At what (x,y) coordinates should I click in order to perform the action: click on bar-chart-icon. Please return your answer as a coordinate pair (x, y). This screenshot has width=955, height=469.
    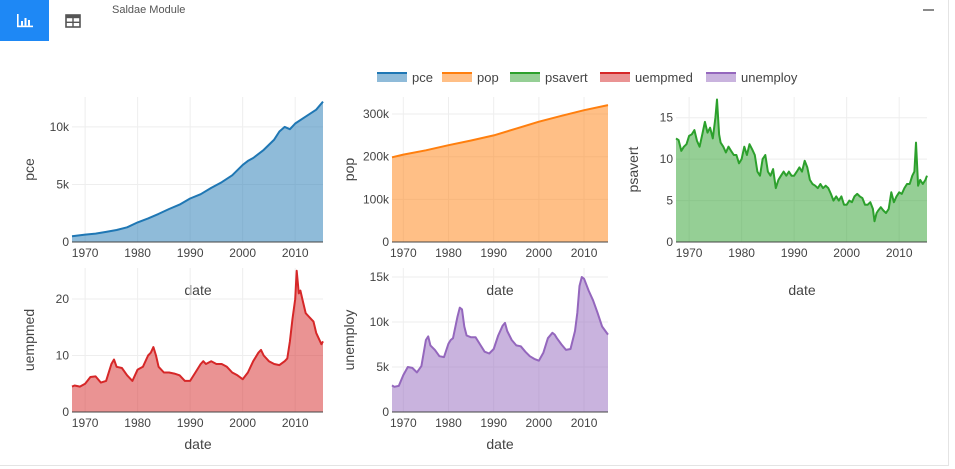
    Looking at the image, I should click on (24, 20).